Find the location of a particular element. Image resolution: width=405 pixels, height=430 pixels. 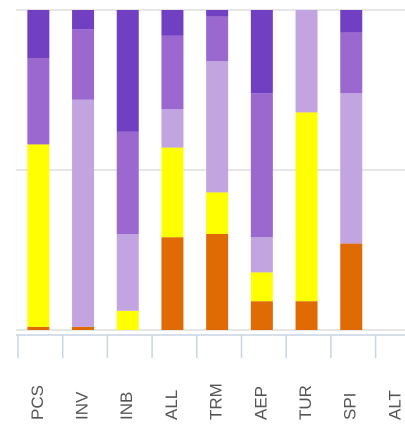

x-tick-label: SPI is located at coordinates (350, 406).